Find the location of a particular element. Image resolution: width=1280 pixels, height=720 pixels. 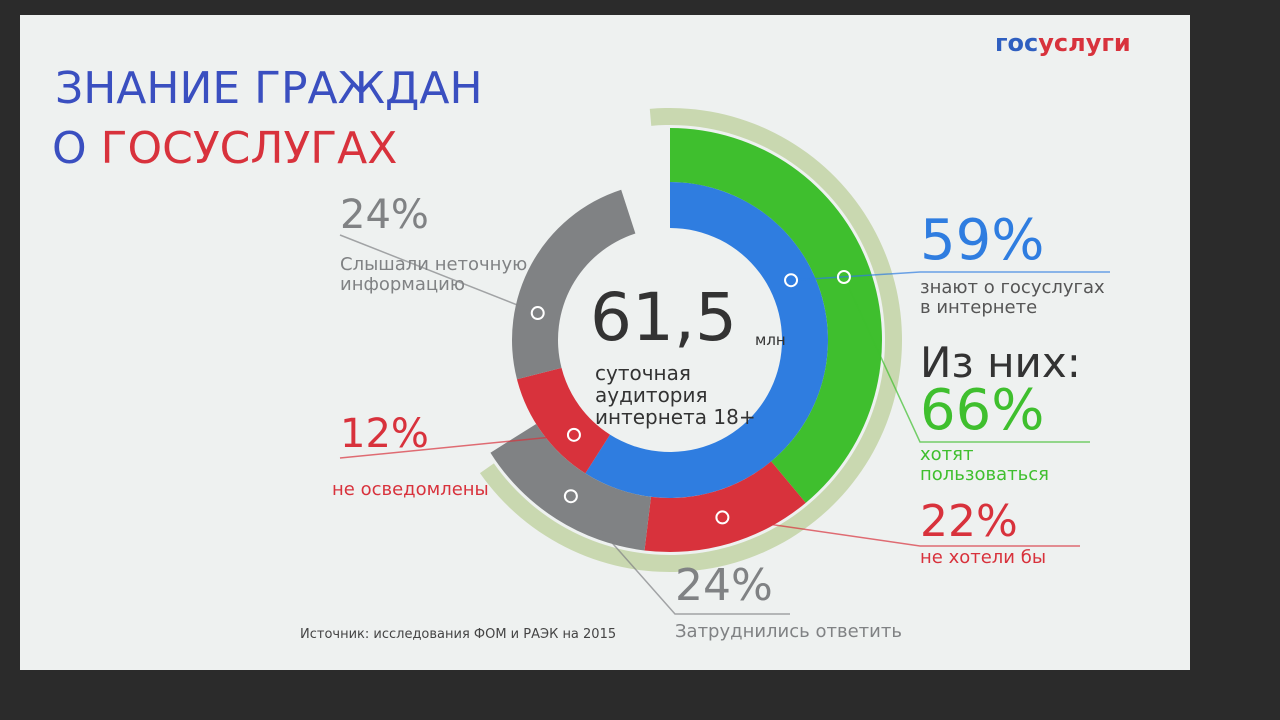

center-value: 61,5 is located at coordinates (663, 317).